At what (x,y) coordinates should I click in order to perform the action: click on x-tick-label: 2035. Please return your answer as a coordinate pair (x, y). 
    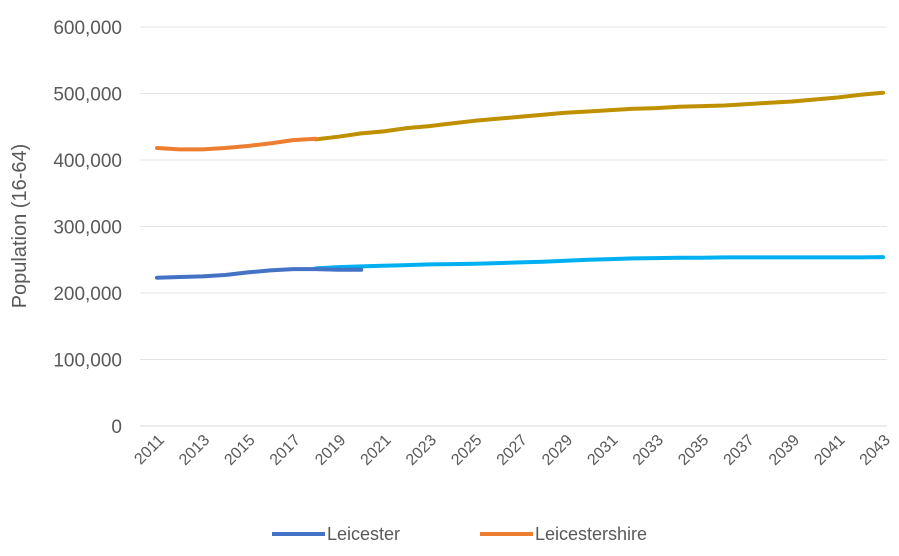
    Looking at the image, I should click on (693, 450).